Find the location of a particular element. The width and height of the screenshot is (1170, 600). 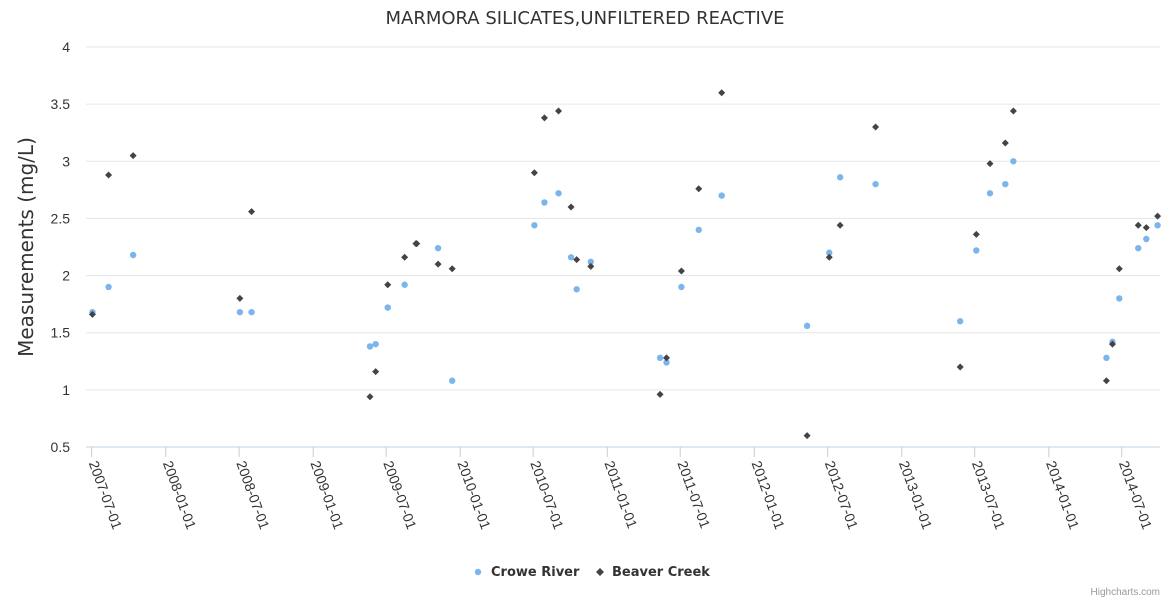

x-tick-label: 2009-01-01 is located at coordinates (327, 495).